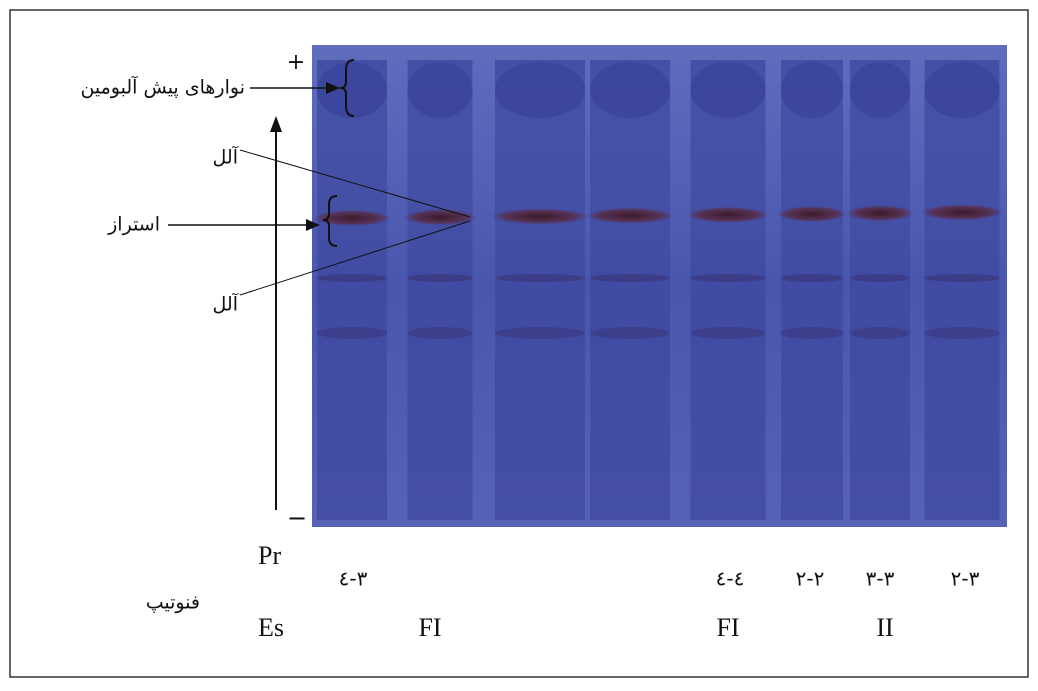 Image resolution: width=1038 pixels, height=691 pixels. What do you see at coordinates (173, 603) in the screenshot?
I see `phenotype-label: فنوتیپ` at bounding box center [173, 603].